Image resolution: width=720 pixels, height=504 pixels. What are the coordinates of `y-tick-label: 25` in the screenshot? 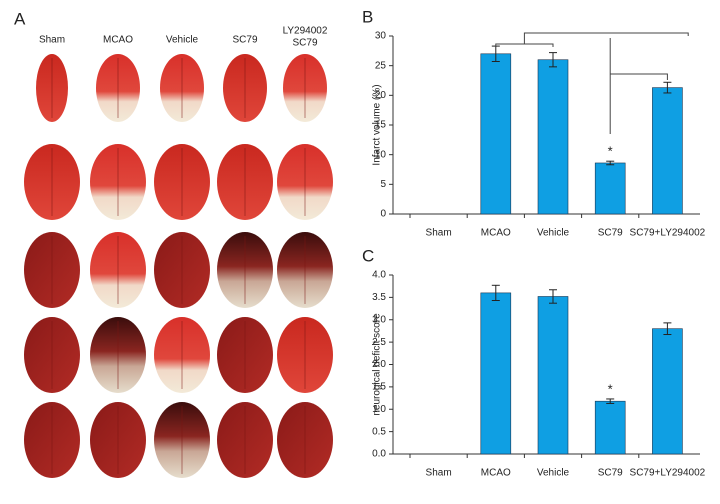 It's located at (381, 65).